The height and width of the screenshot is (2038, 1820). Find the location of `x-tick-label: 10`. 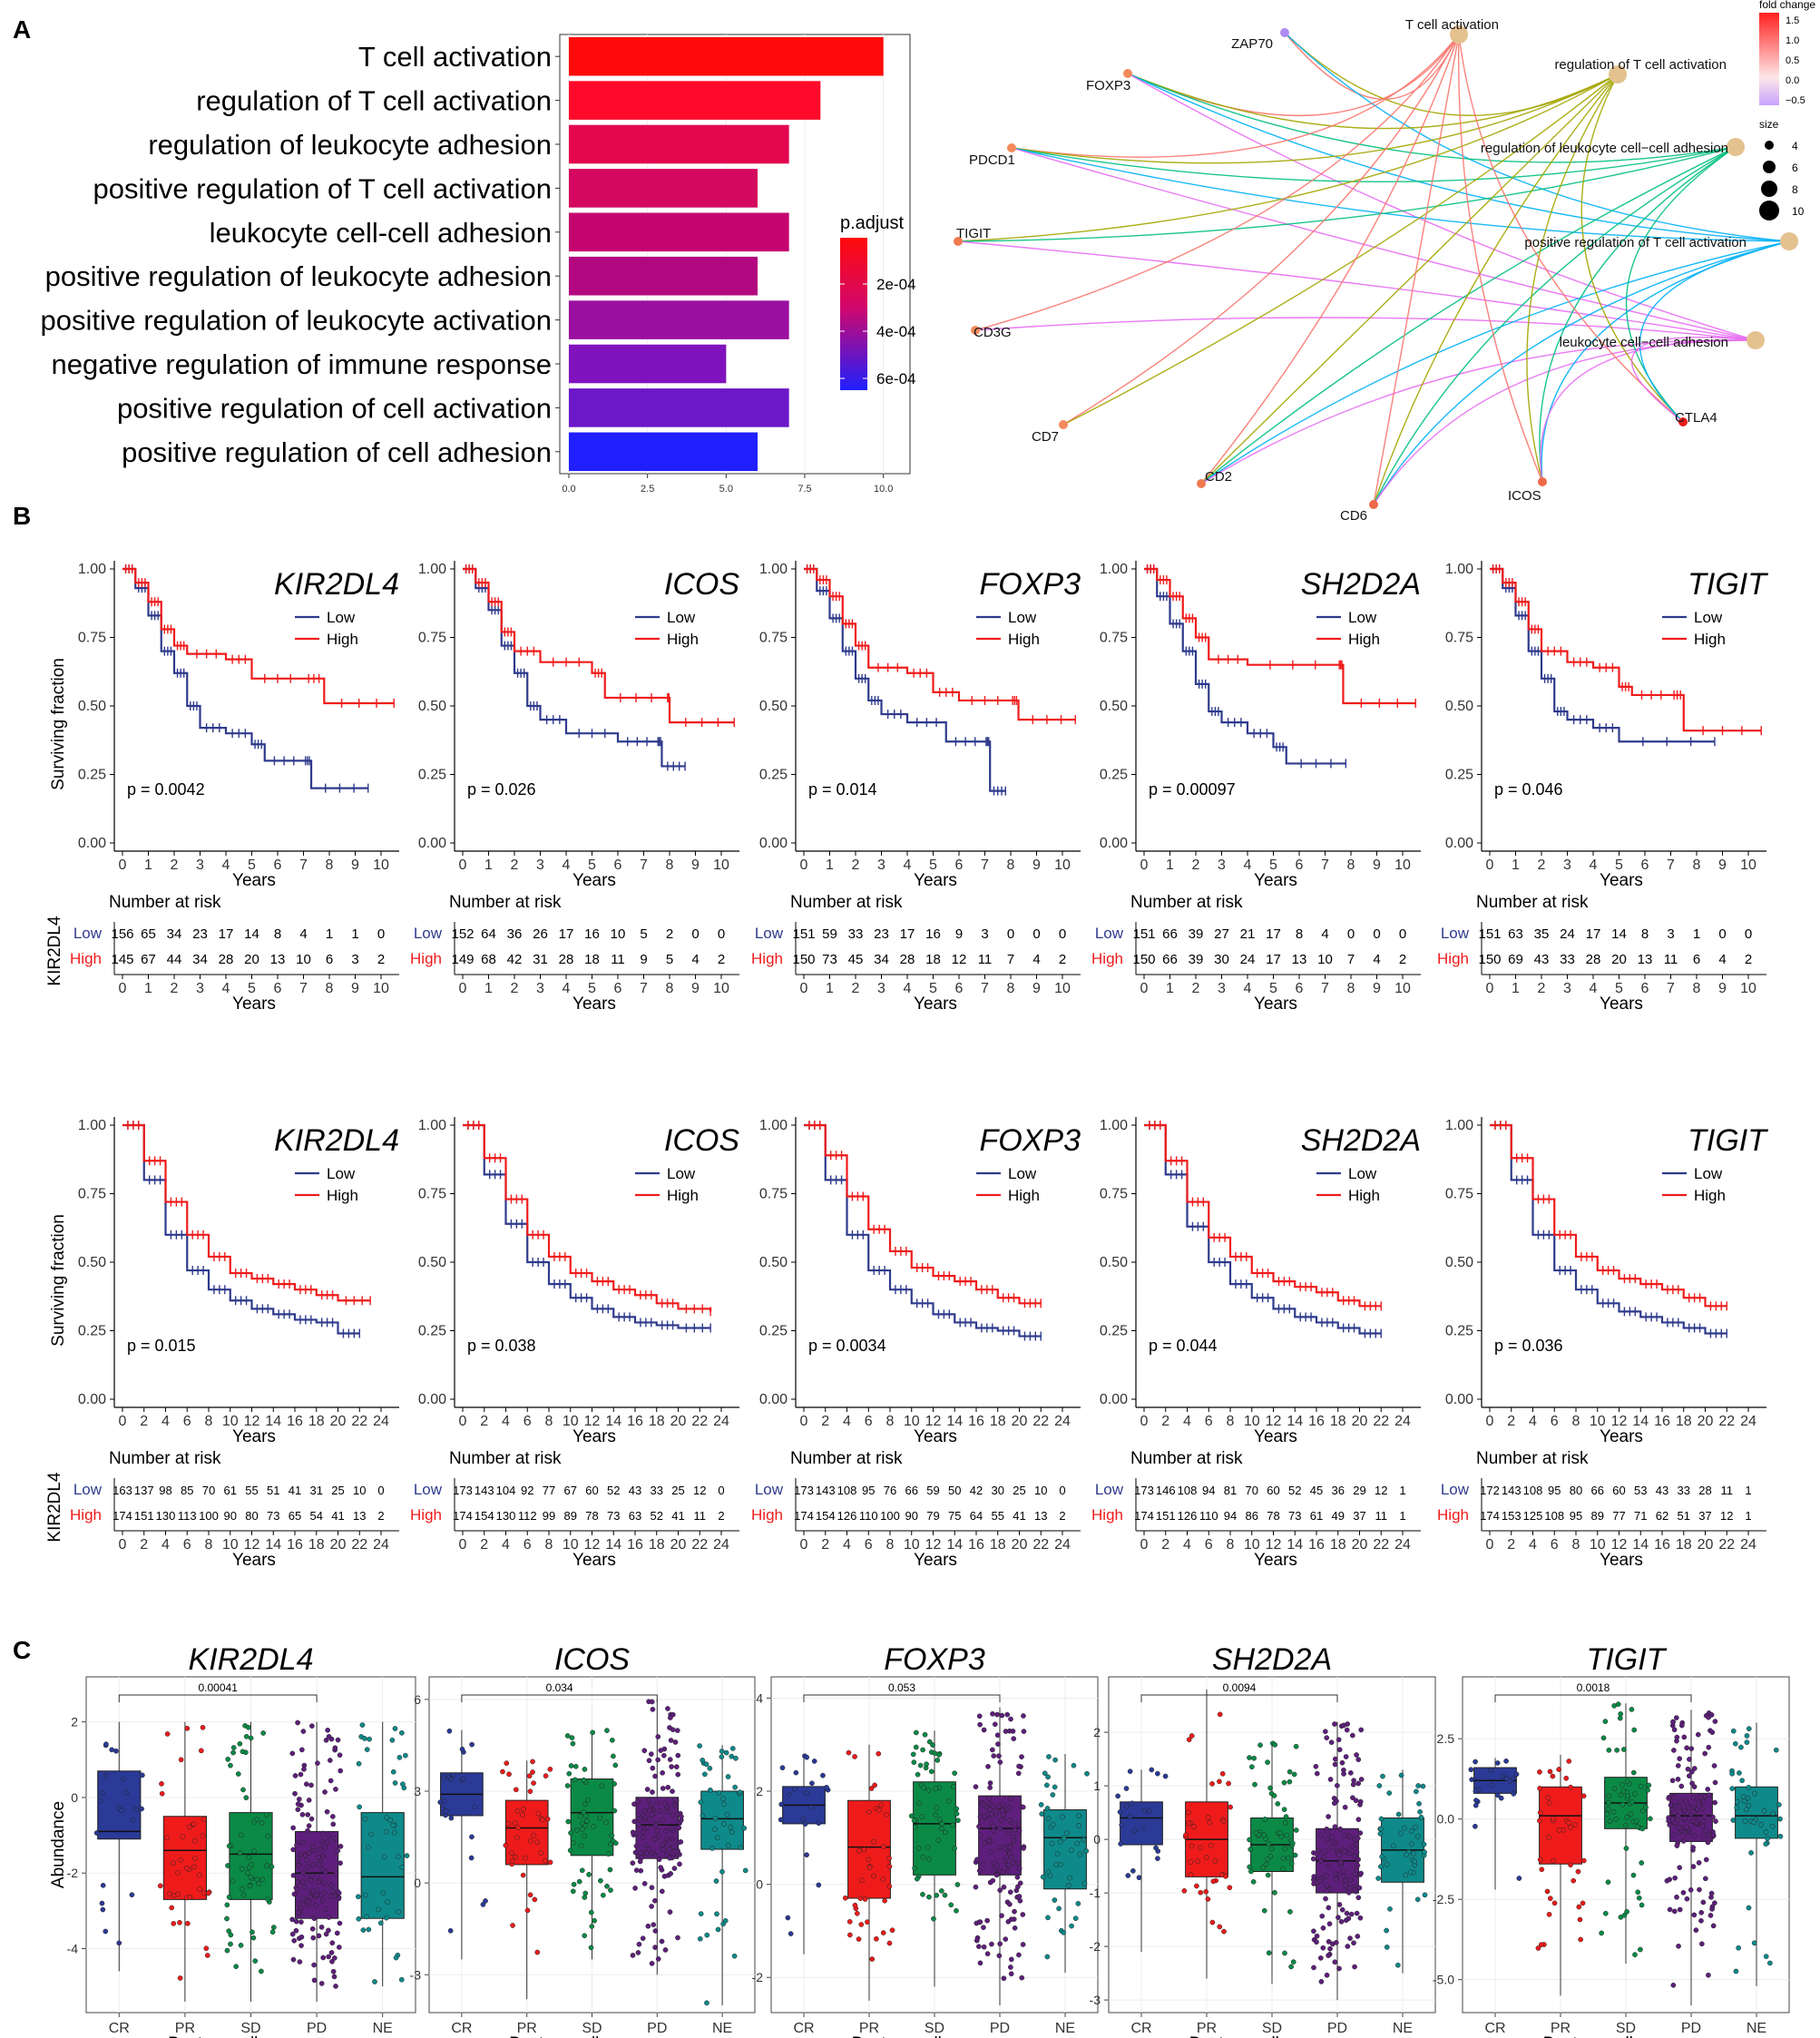

x-tick-label: 10 is located at coordinates (571, 1545).